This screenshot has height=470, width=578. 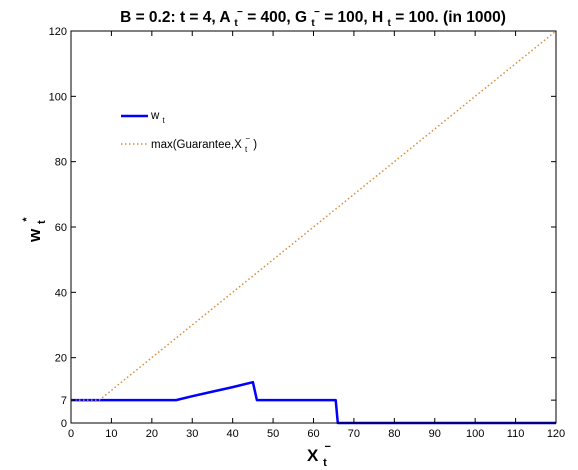 What do you see at coordinates (273, 434) in the screenshot?
I see `x-tick-label: 50` at bounding box center [273, 434].